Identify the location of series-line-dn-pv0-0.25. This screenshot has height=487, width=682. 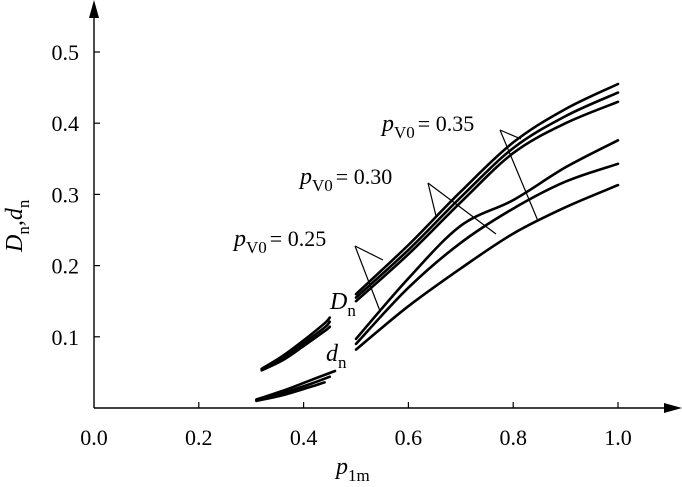
(487, 267).